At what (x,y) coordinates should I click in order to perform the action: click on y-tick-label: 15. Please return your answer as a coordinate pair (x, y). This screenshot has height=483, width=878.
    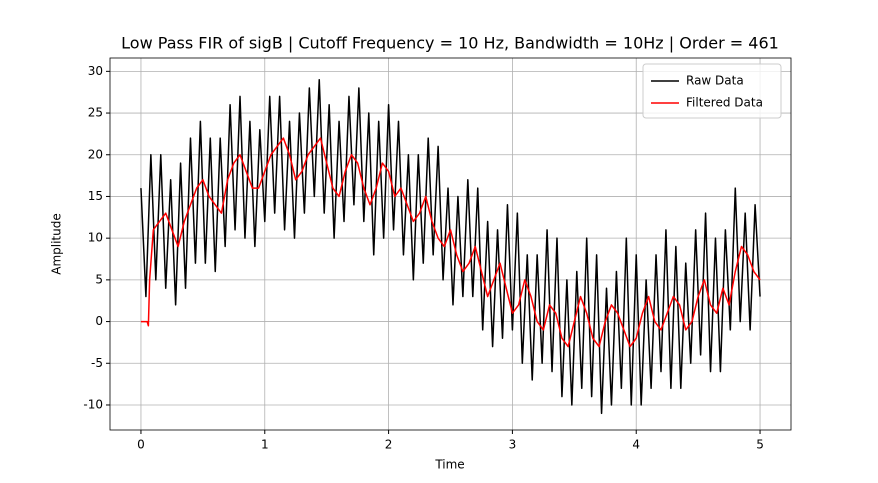
    Looking at the image, I should click on (95, 196).